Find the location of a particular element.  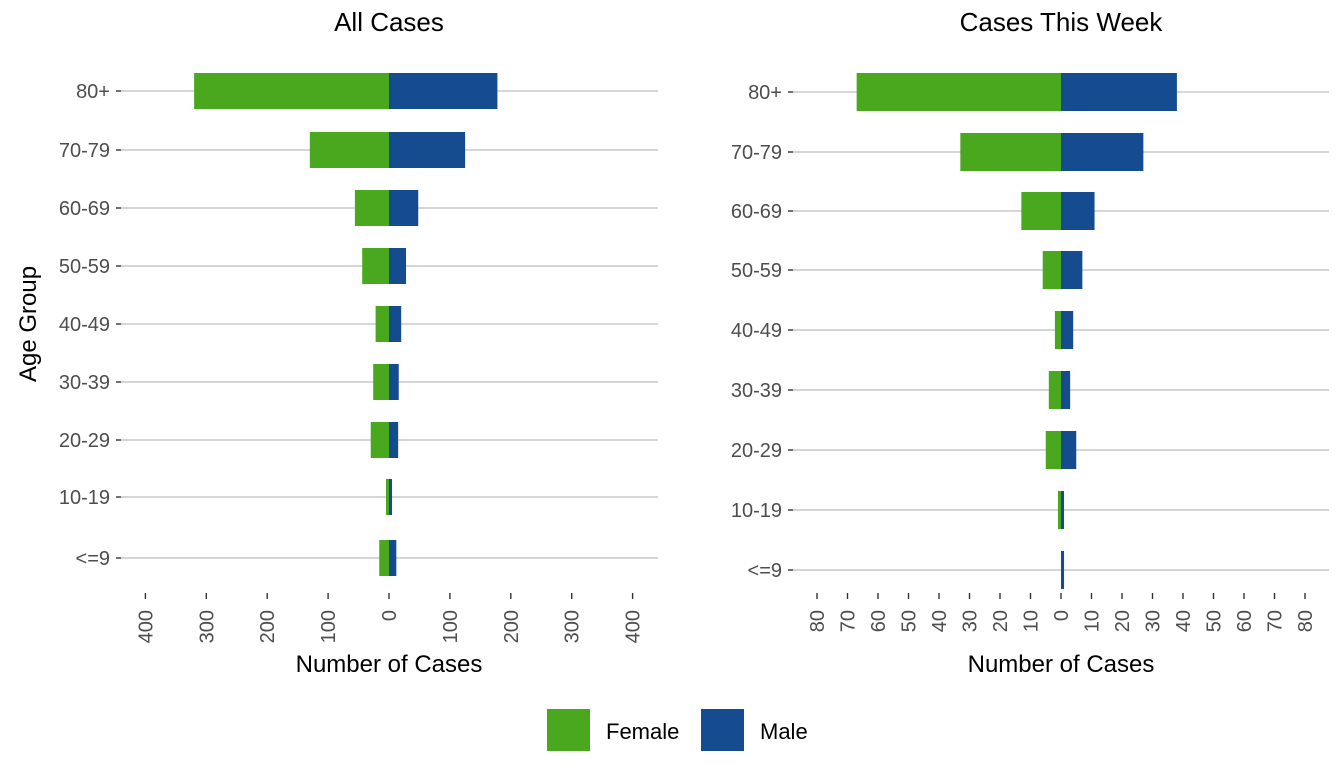

legend-swatch-male is located at coordinates (722, 730).